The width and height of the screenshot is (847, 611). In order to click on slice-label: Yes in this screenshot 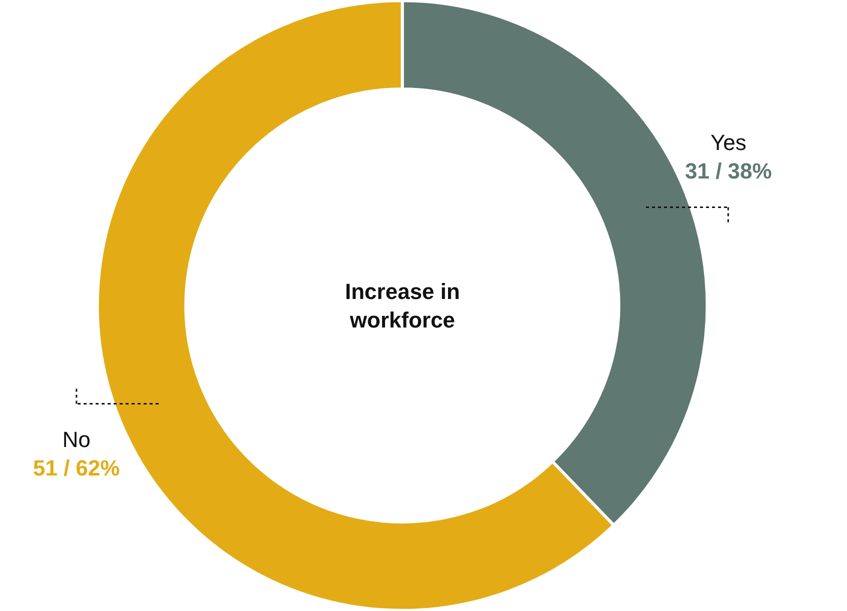, I will do `click(728, 142)`.